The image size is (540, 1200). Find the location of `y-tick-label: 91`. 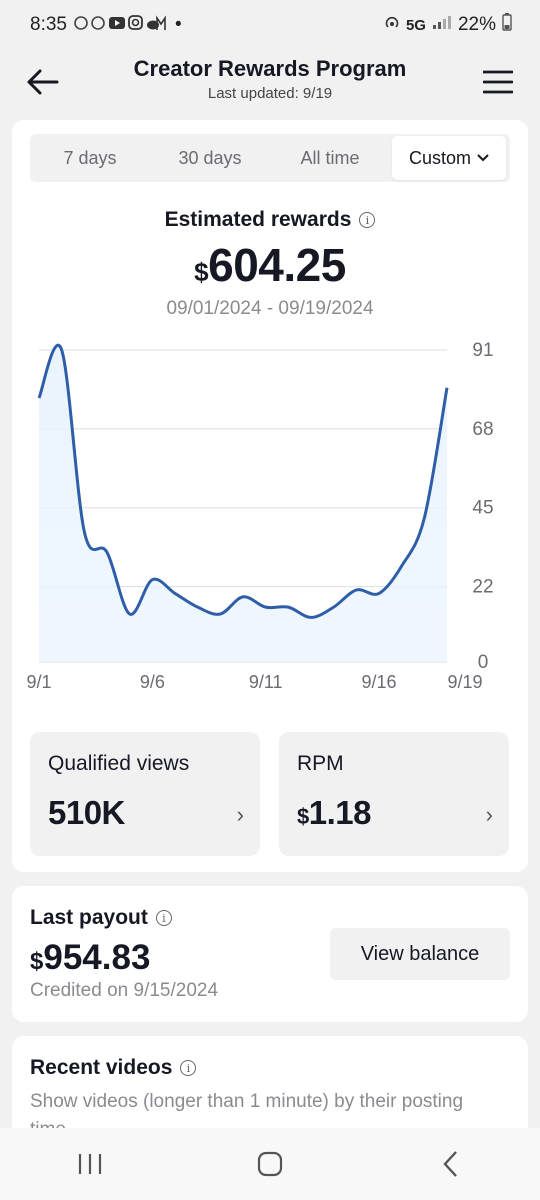

y-tick-label: 91 is located at coordinates (482, 350).